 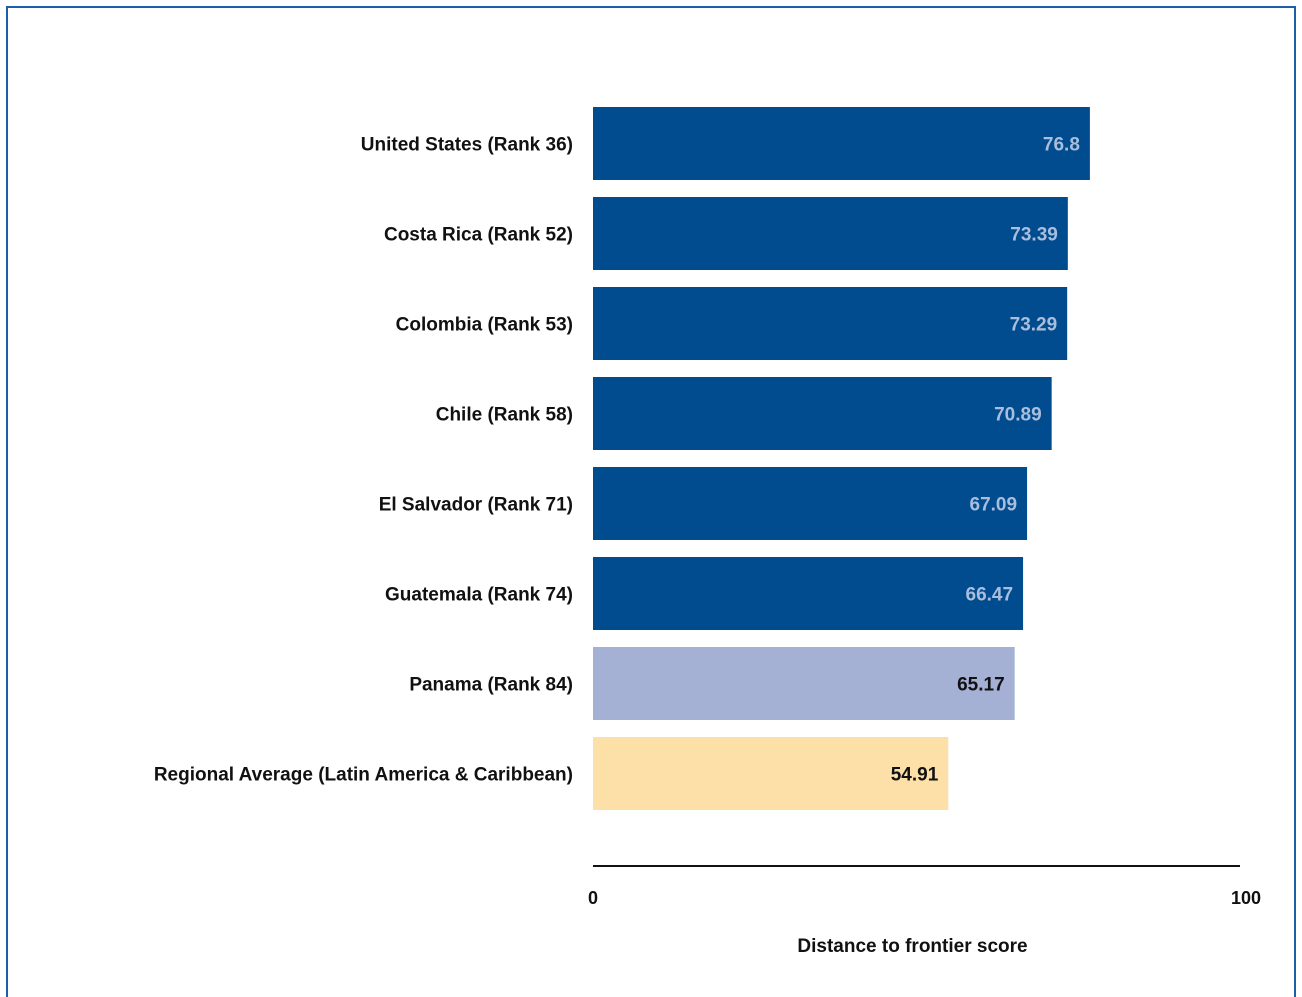 What do you see at coordinates (915, 775) in the screenshot?
I see `value-label: 54.91` at bounding box center [915, 775].